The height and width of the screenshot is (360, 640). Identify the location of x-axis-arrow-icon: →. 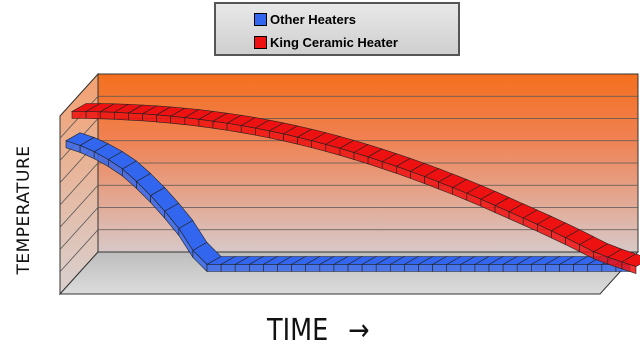
(359, 330).